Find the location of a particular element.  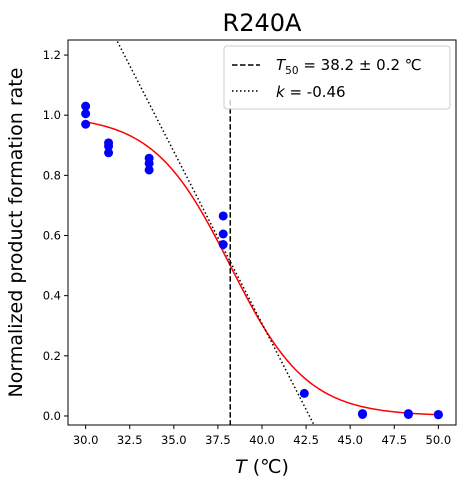

x-tick-label: 47.5 is located at coordinates (394, 440).